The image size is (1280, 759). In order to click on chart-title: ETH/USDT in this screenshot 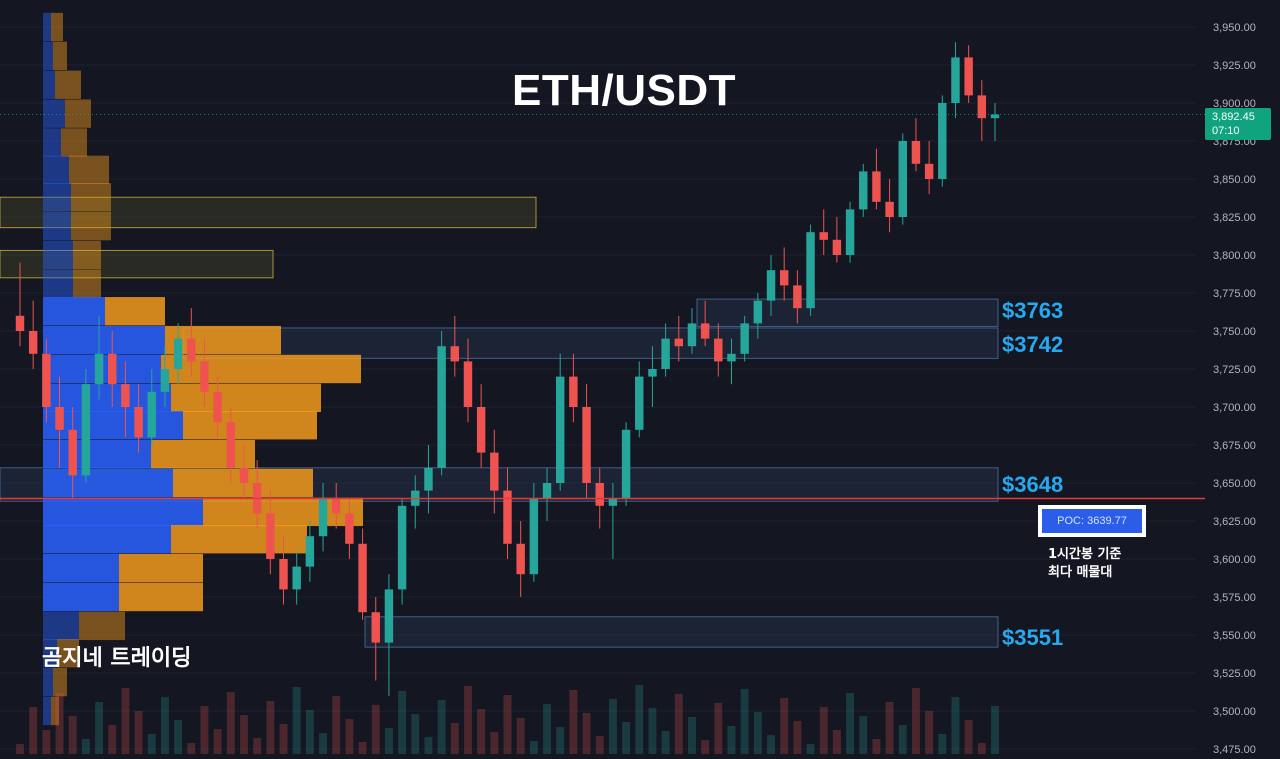, I will do `click(624, 90)`.